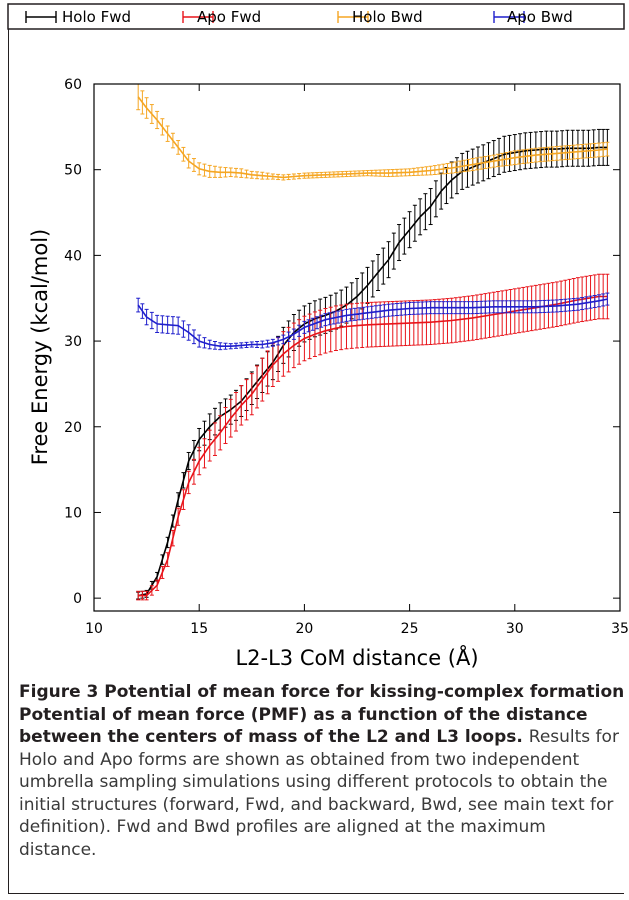  Describe the element at coordinates (73, 428) in the screenshot. I see `y-tick-label: 20` at that location.